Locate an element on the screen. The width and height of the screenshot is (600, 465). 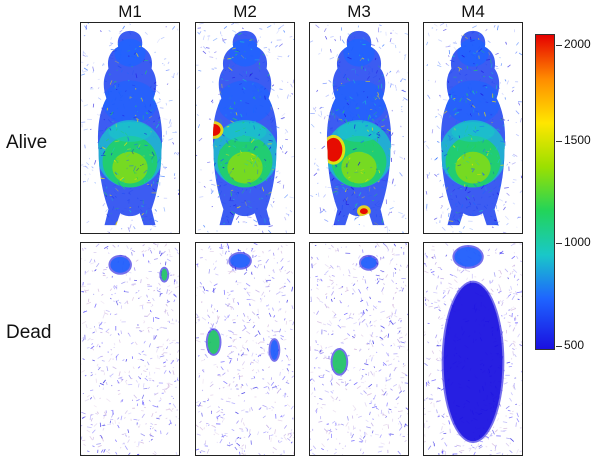
column-label-m1: M1 is located at coordinates (130, 11).